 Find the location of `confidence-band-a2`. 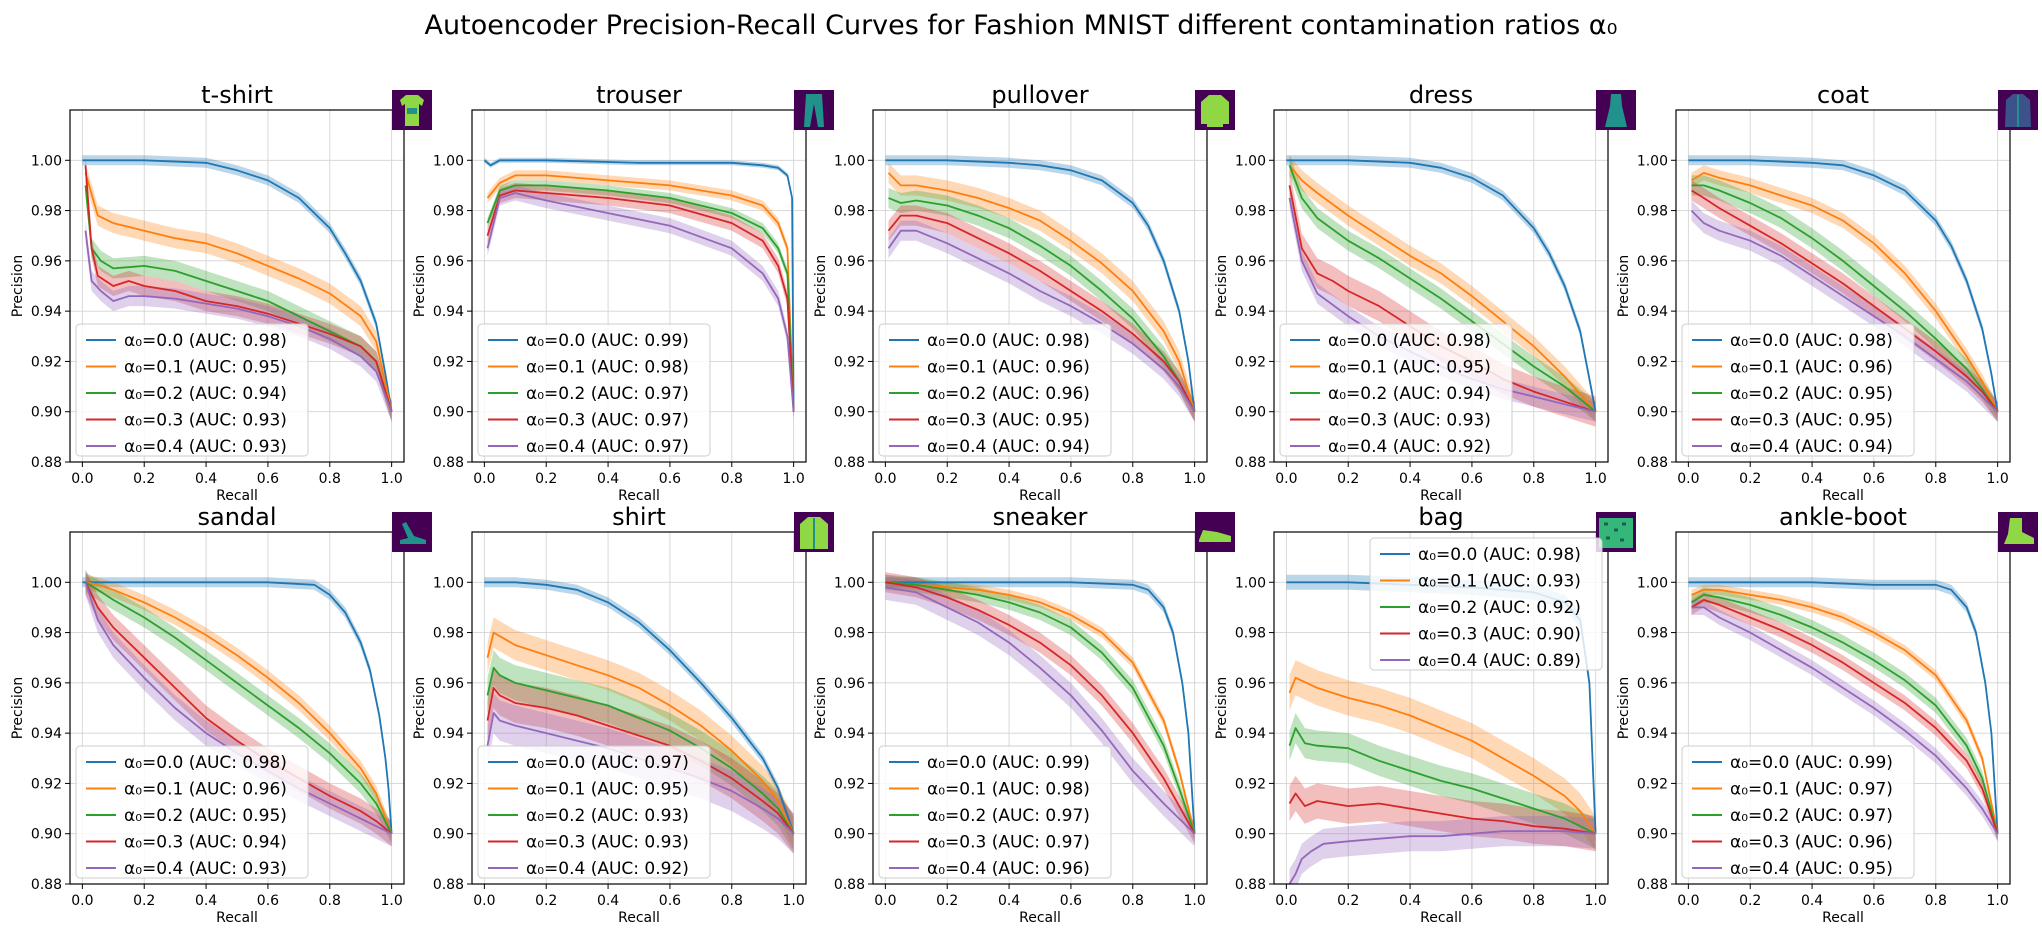

confidence-band-a2 is located at coordinates (1844, 298).